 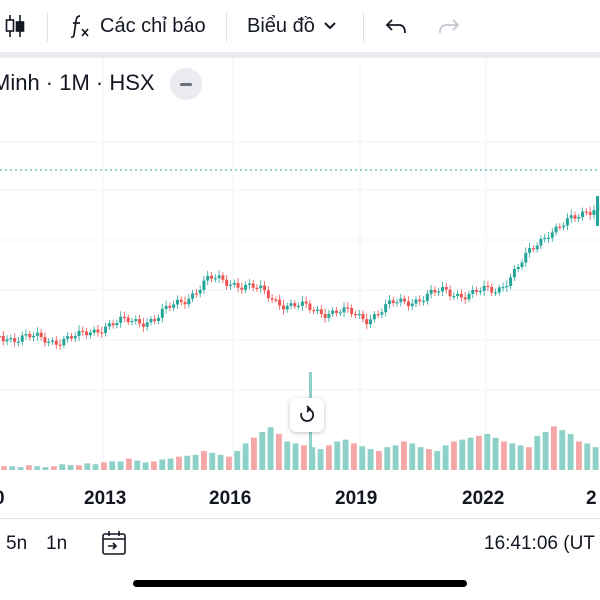 I want to click on bottom-divider, so click(x=300, y=518).